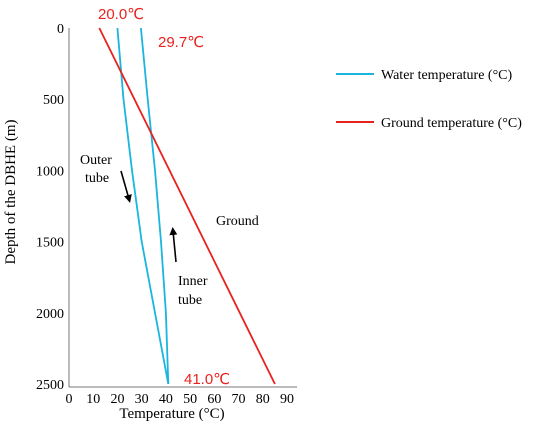 This screenshot has height=434, width=550. Describe the element at coordinates (171, 414) in the screenshot. I see `x-axis-label: Temperature (°C)` at that location.